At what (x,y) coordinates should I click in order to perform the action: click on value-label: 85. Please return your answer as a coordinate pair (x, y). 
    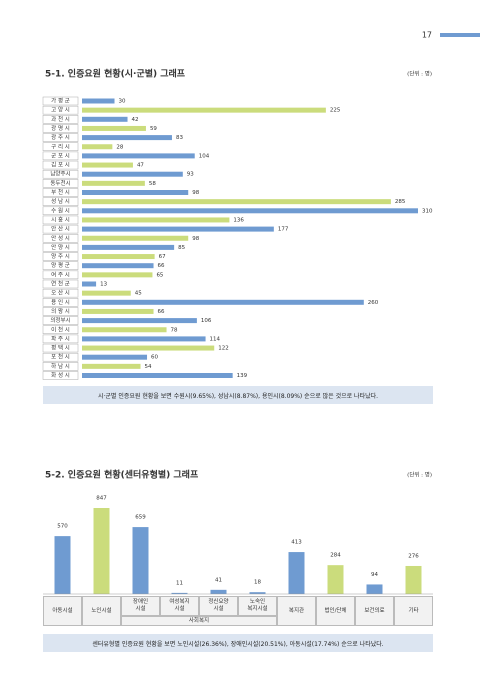
    Looking at the image, I should click on (181, 248).